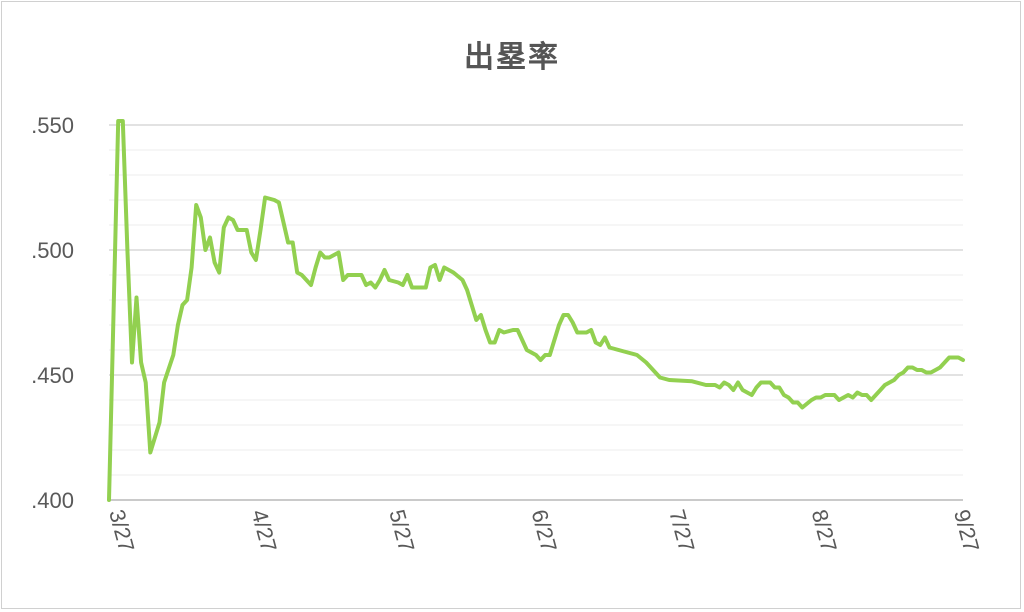 Image resolution: width=1024 pixels, height=612 pixels. What do you see at coordinates (121, 531) in the screenshot?
I see `x-tick-label: 3/27` at bounding box center [121, 531].